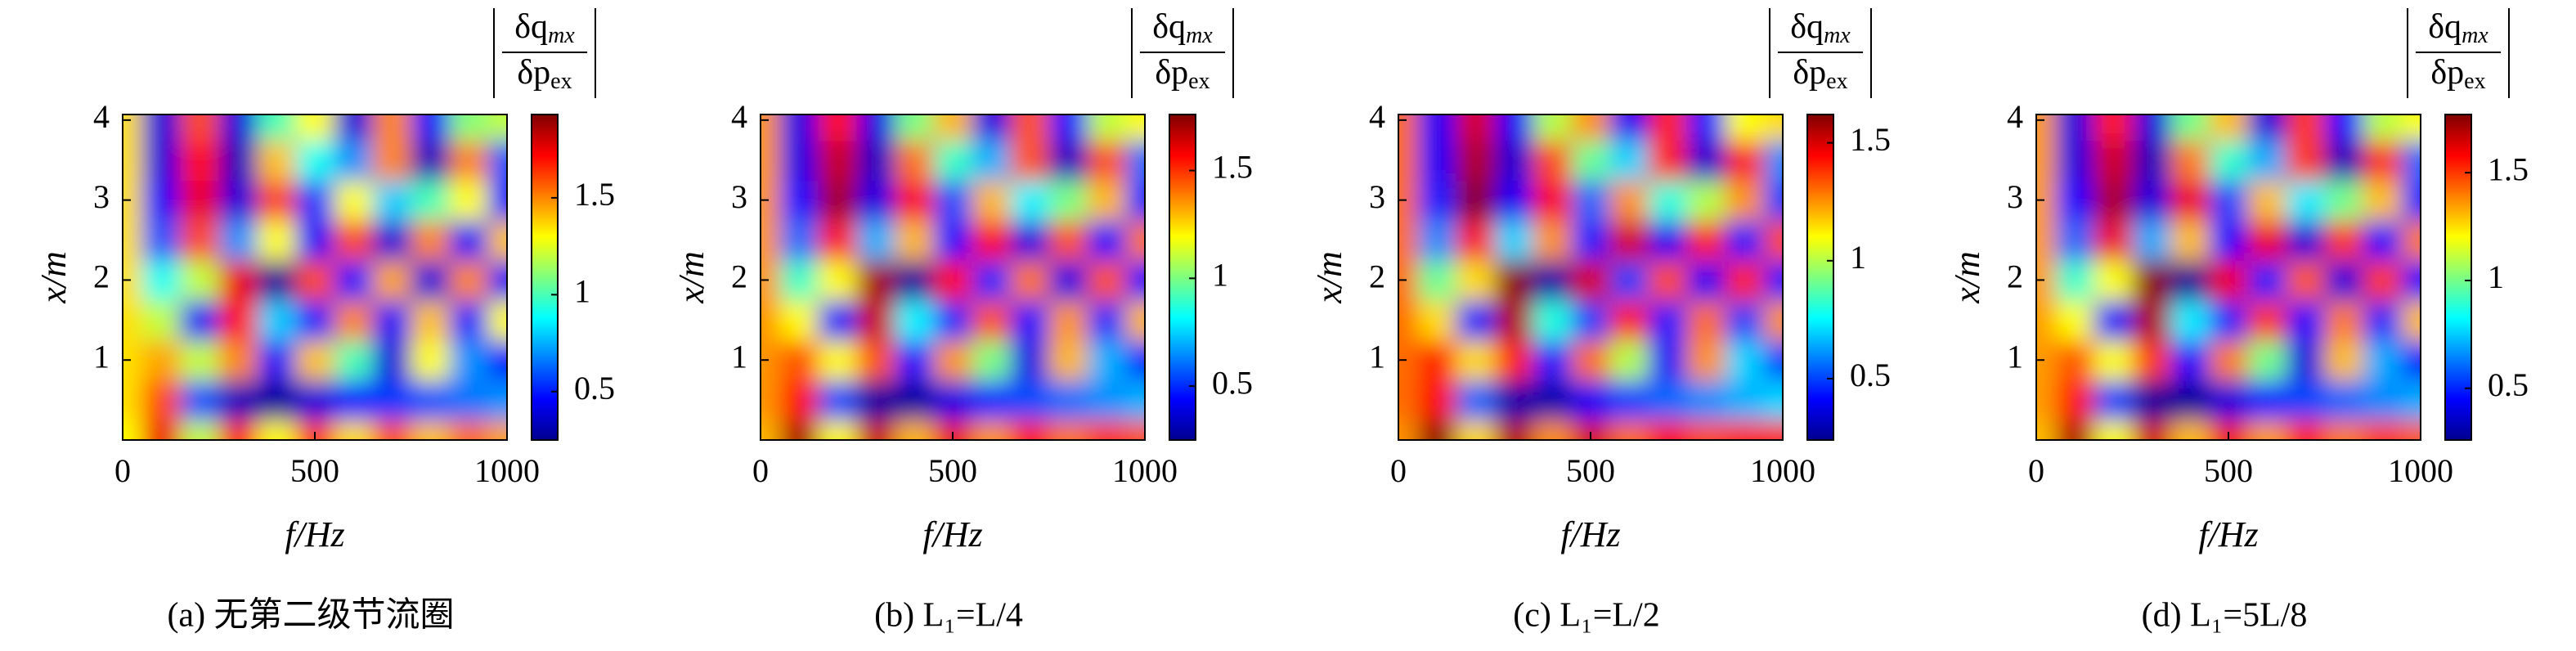  I want to click on x-tick-label: 500, so click(2228, 470).